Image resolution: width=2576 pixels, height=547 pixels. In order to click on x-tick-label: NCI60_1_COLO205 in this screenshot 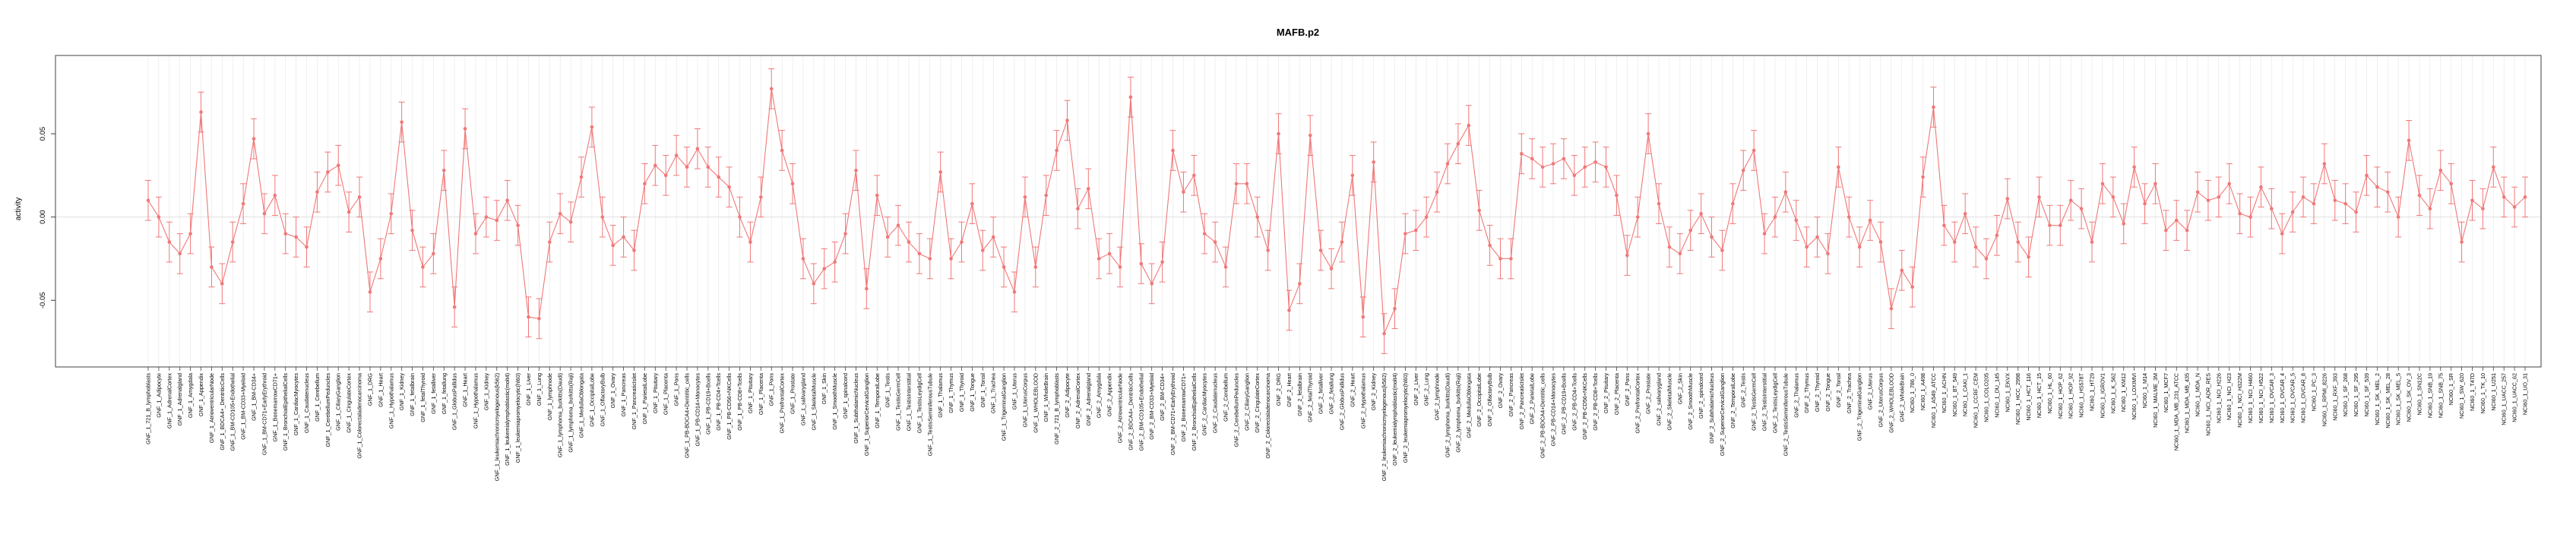, I will do `click(1986, 397)`.